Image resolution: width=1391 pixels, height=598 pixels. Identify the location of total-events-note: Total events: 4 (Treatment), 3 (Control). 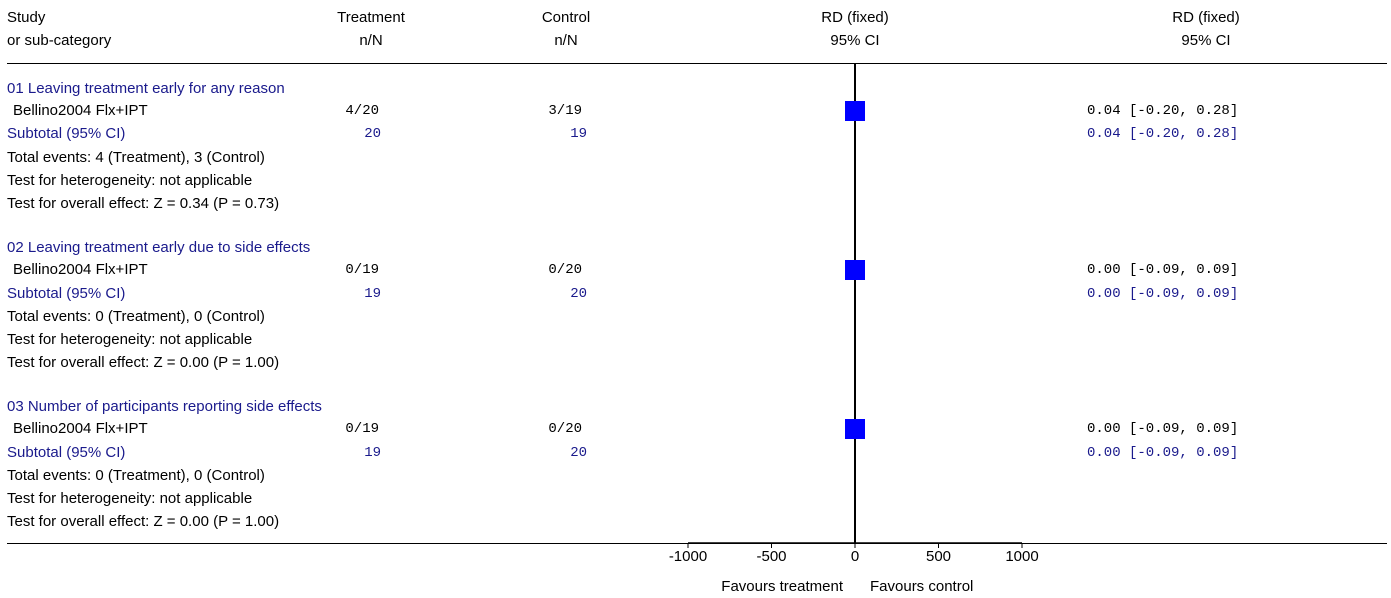
(136, 157).